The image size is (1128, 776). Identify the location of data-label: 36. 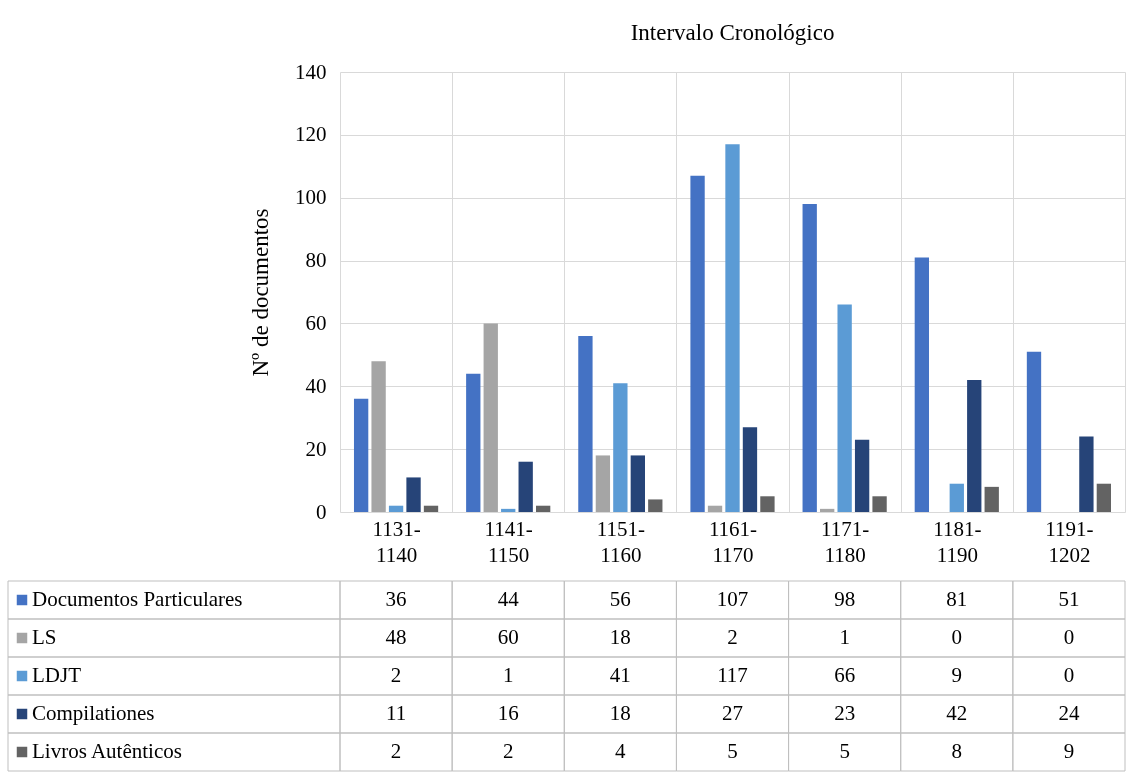
(396, 599).